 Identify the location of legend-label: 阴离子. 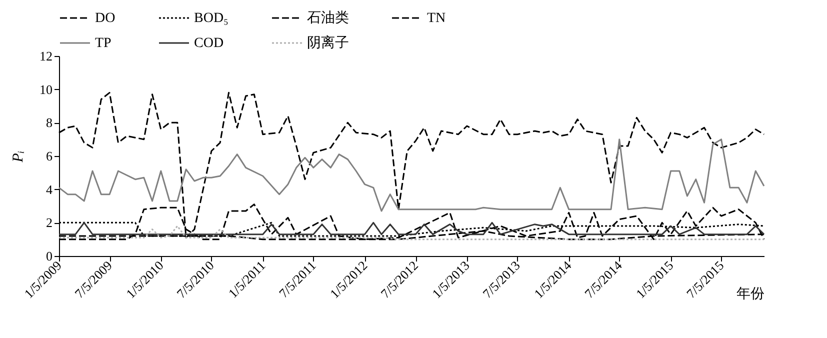
(328, 43).